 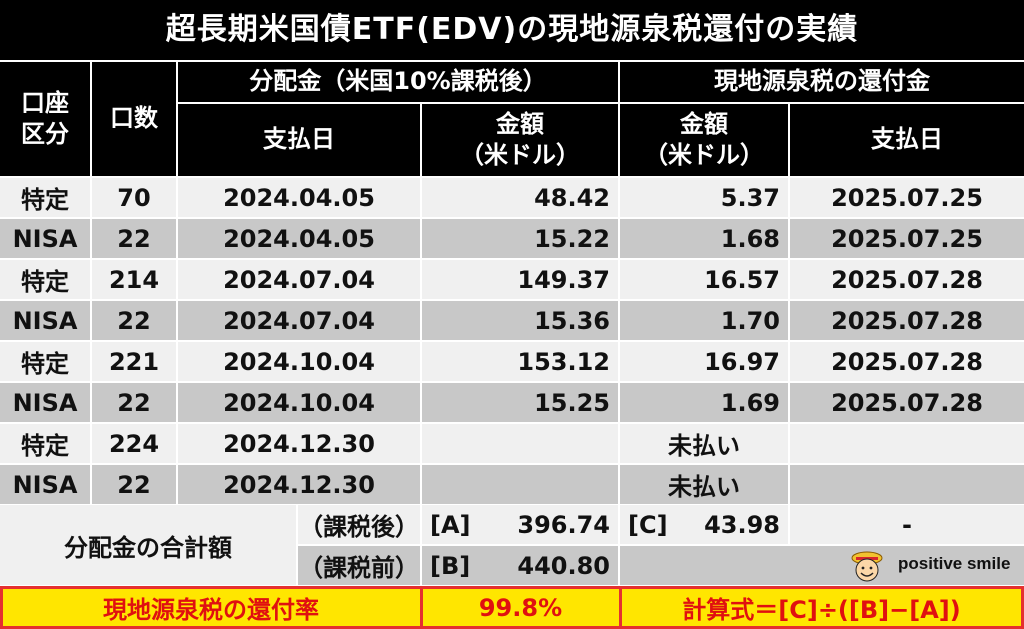 I want to click on rate-formula: 計算式＝[C]÷([B]−[A]), so click(x=821, y=610).